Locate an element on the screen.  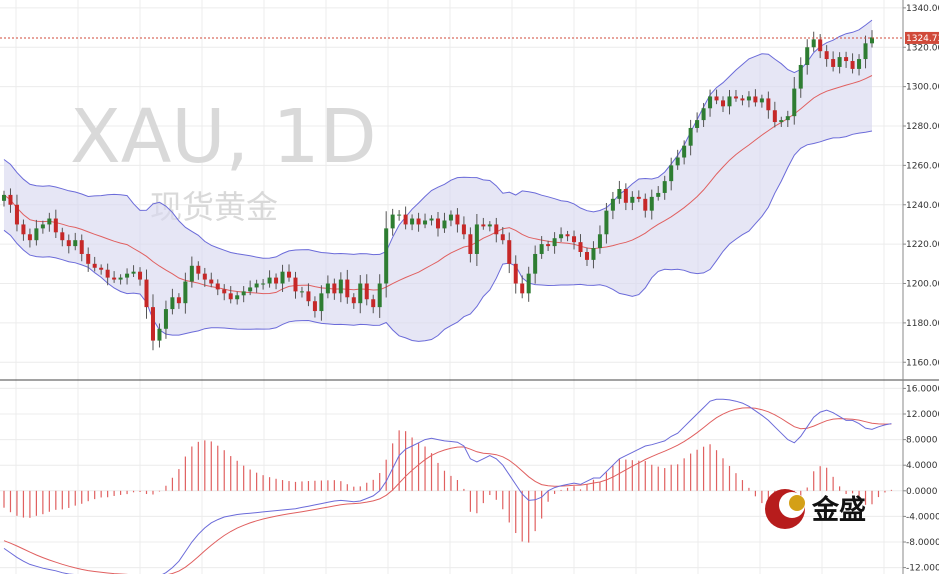
last-price-label: 1324.73 is located at coordinates (922, 39).